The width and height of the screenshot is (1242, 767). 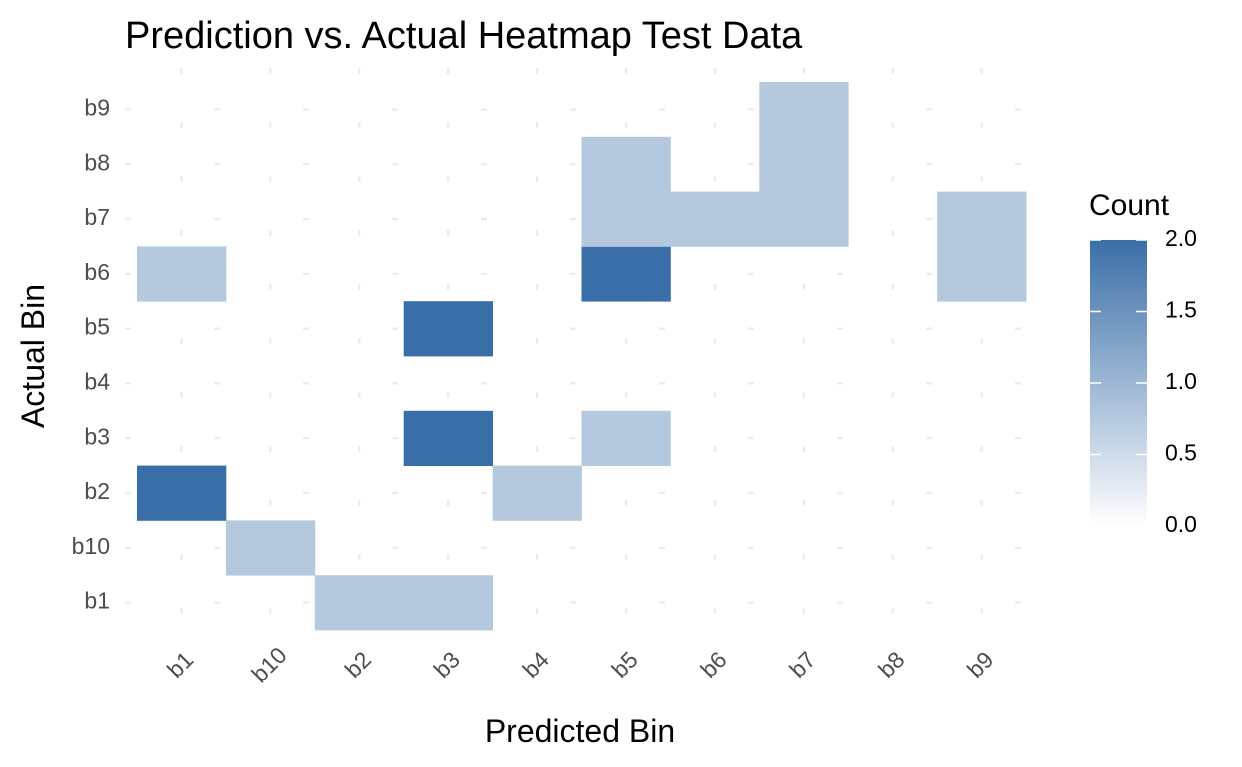 What do you see at coordinates (97, 217) in the screenshot?
I see `y-tick-label: b7` at bounding box center [97, 217].